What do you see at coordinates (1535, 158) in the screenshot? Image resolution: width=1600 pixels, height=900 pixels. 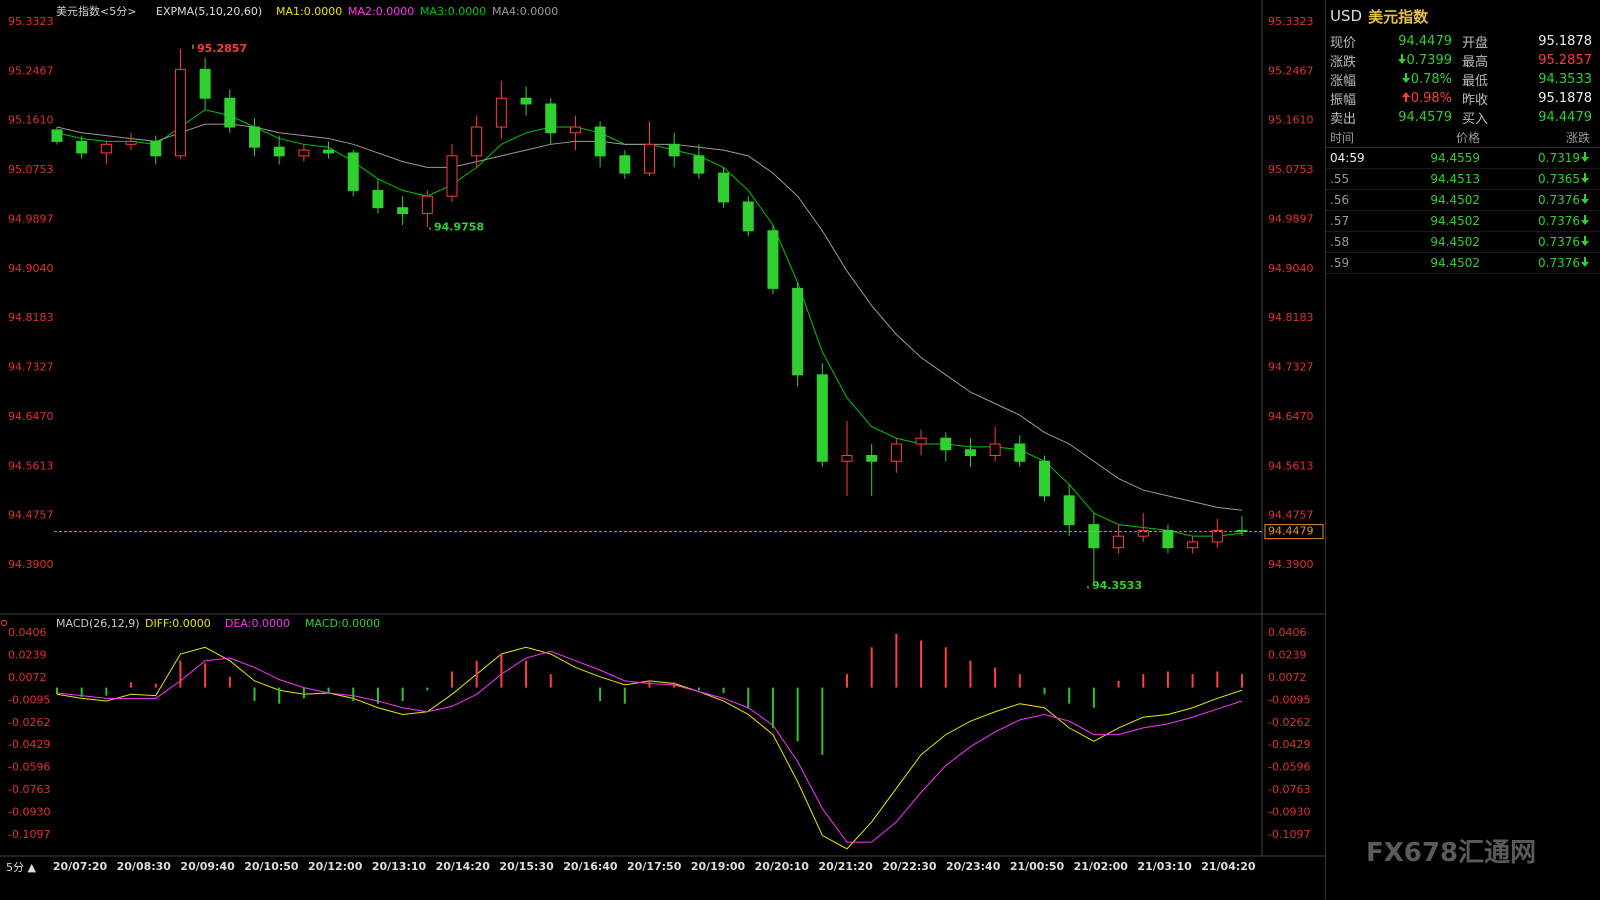 I see `change: 0.7319` at bounding box center [1535, 158].